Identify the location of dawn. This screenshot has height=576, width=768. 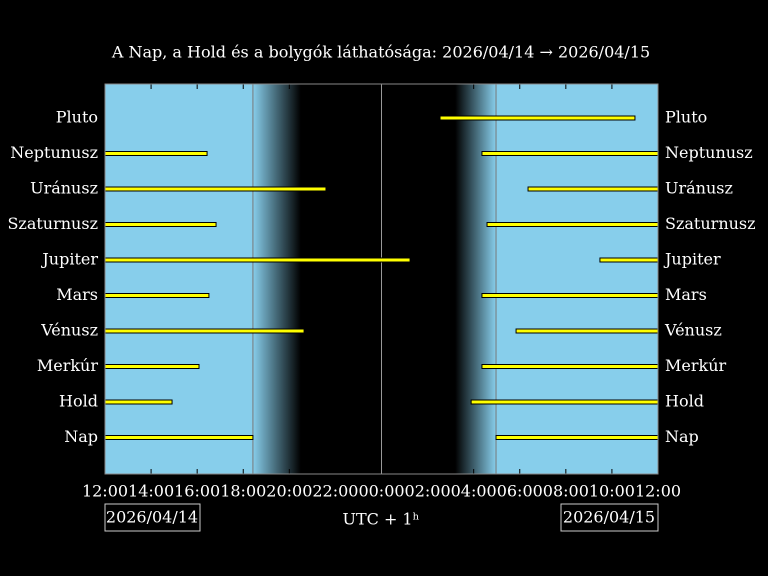
(476, 279).